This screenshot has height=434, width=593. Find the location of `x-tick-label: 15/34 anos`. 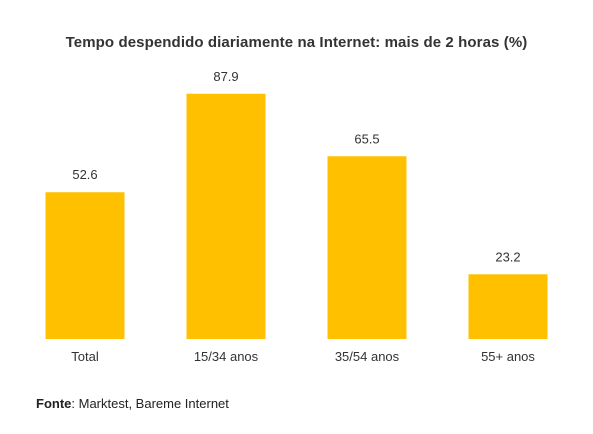

x-tick-label: 15/34 anos is located at coordinates (226, 356).